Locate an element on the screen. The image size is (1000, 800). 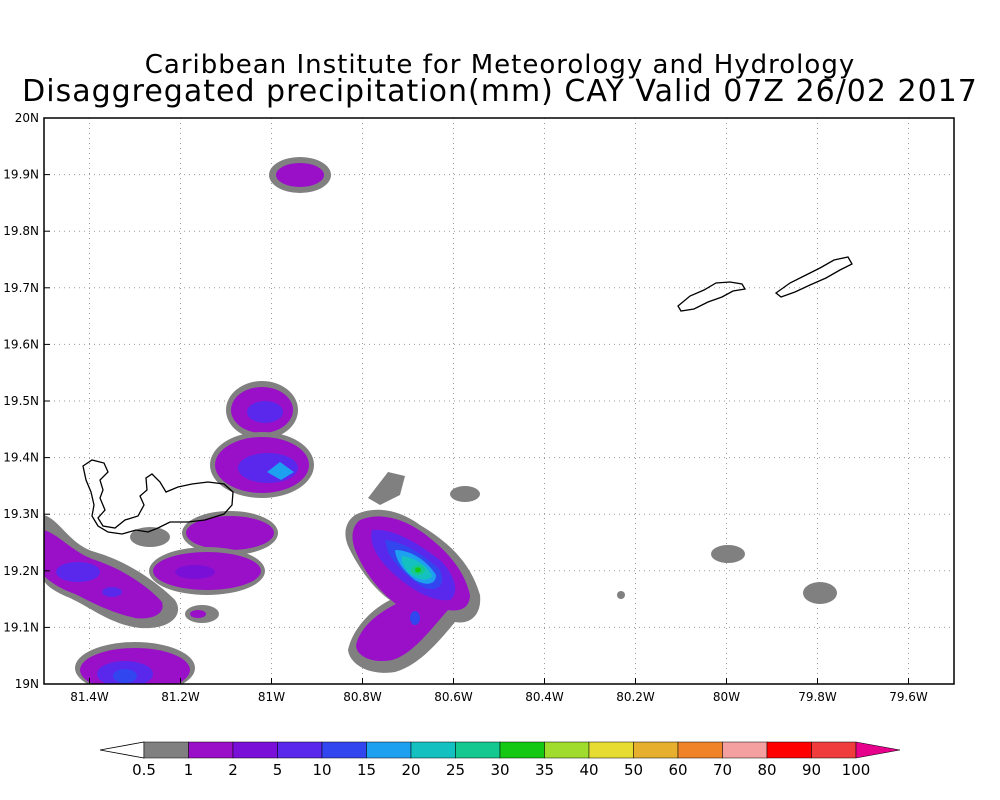
rain-cell-19-28n is located at coordinates (230, 533).